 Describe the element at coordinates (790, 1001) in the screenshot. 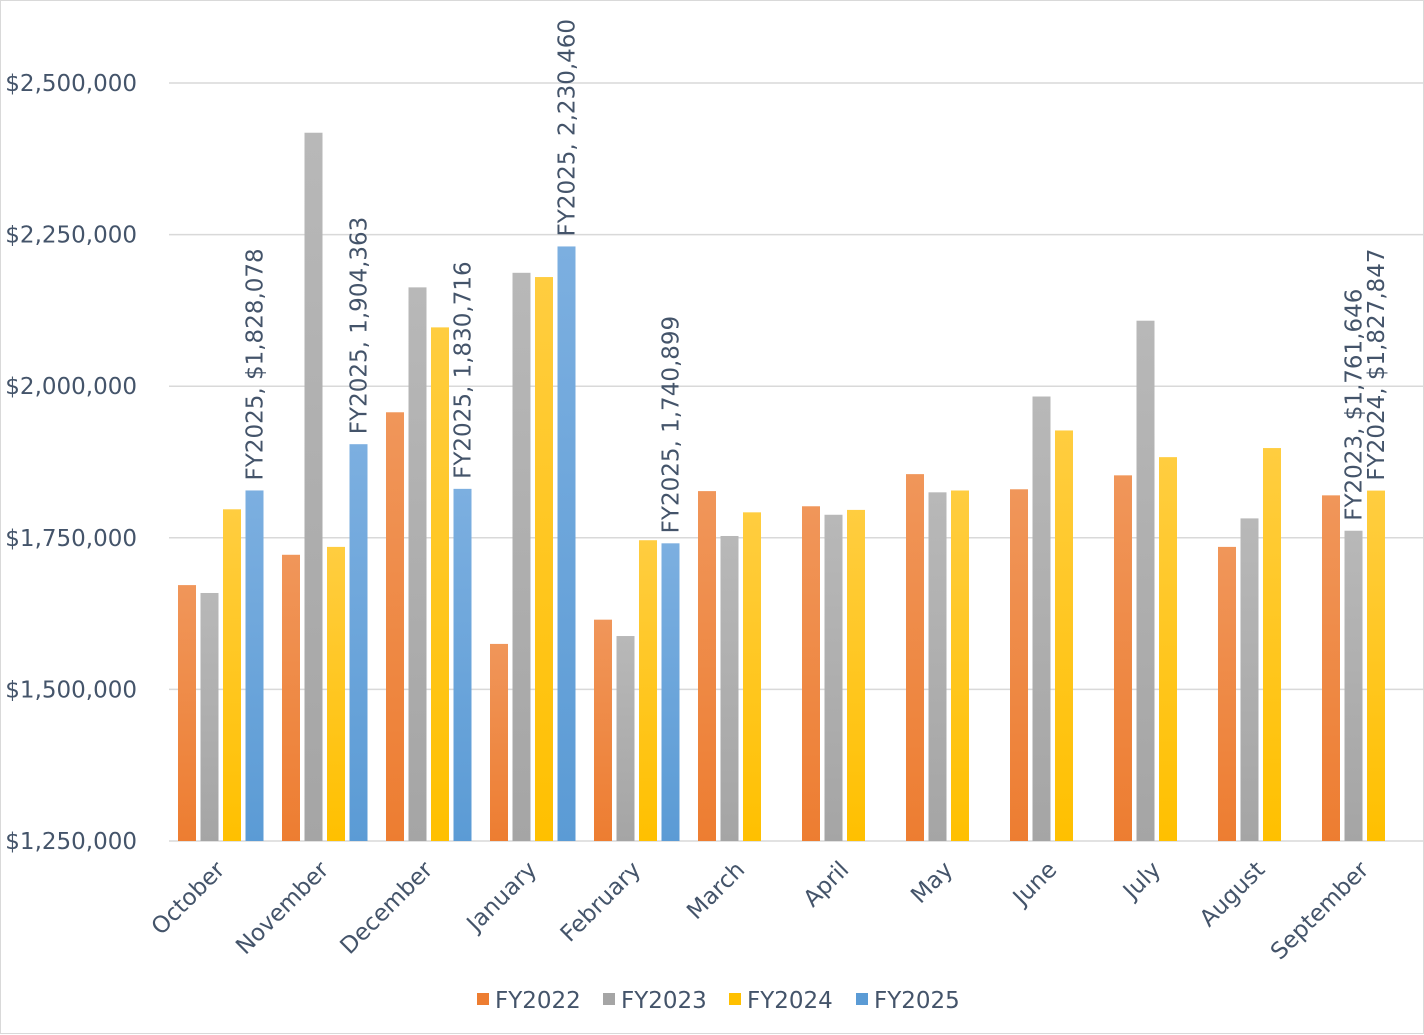

I see `legend-label-fy2024: FY2024` at that location.